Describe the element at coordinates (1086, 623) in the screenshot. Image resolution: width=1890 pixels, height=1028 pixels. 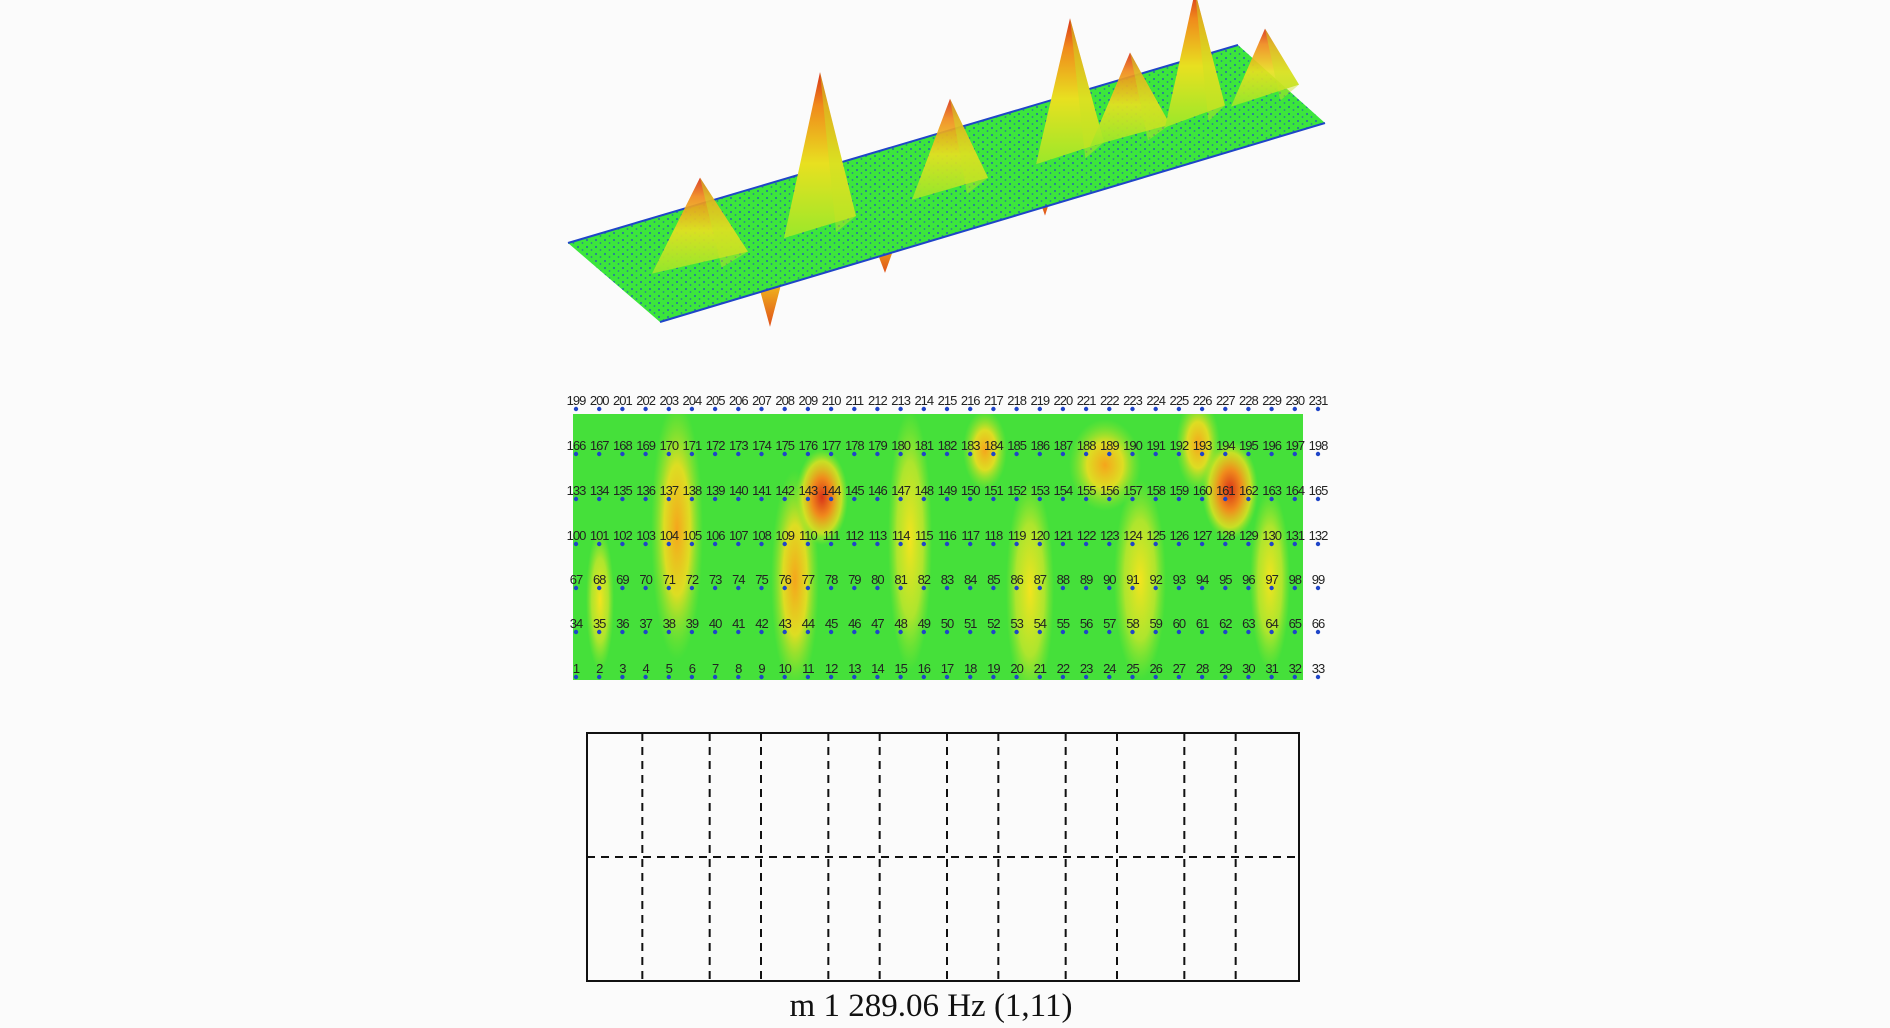
I see `node-number: 56` at that location.